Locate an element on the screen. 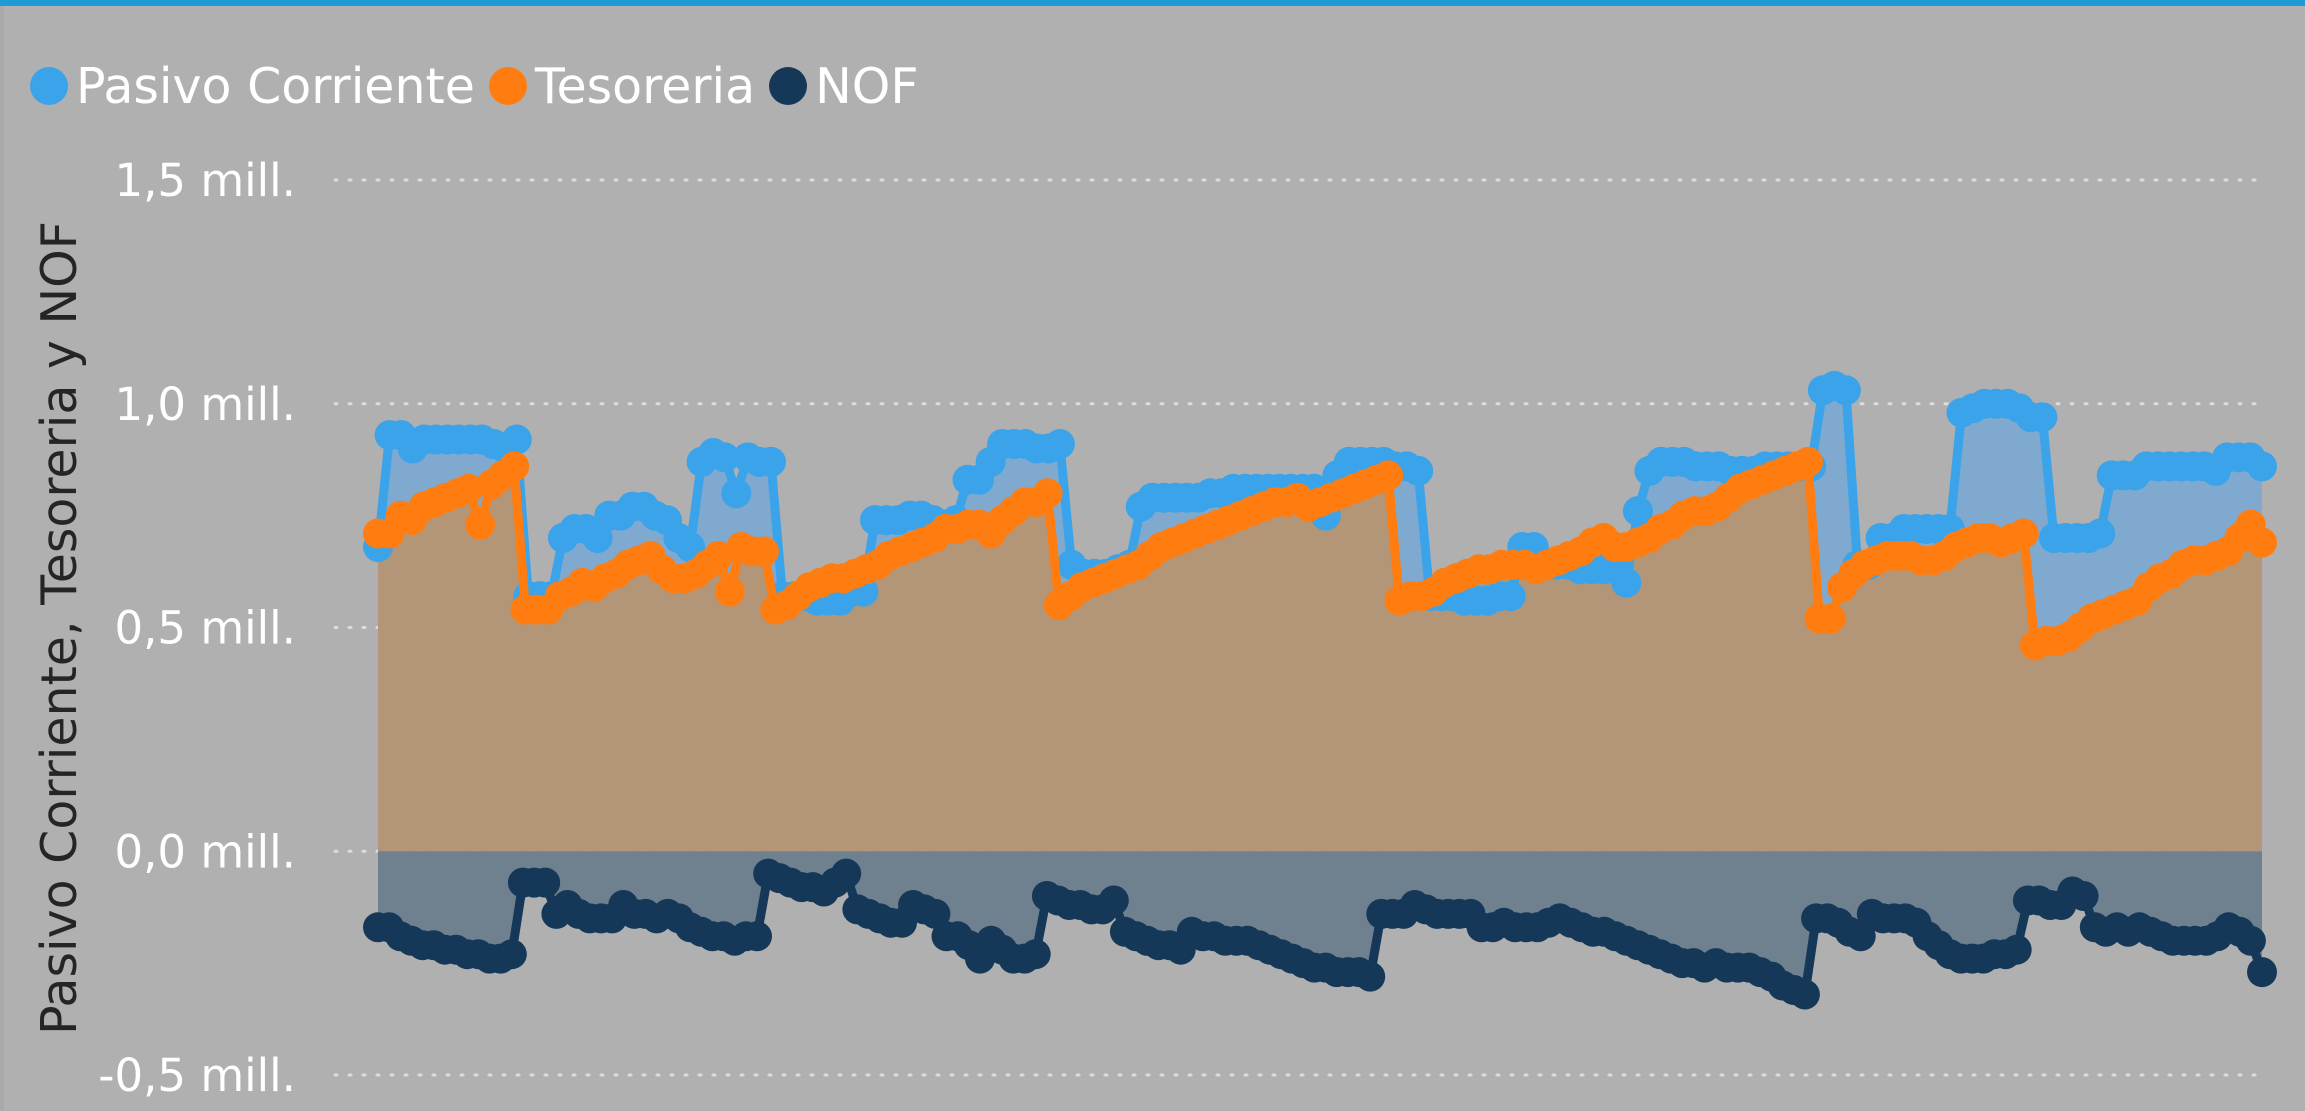  visual-top-border is located at coordinates (1152, 3).